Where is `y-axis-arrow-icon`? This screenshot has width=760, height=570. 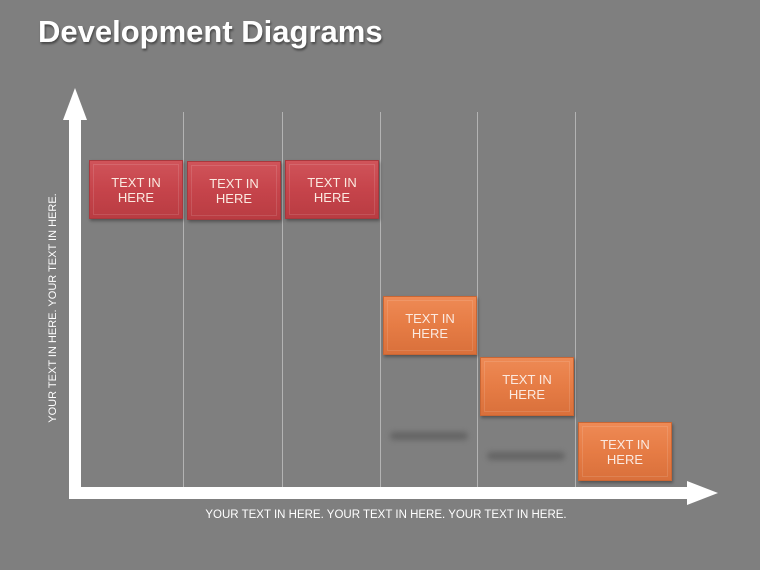 y-axis-arrow-icon is located at coordinates (75, 293).